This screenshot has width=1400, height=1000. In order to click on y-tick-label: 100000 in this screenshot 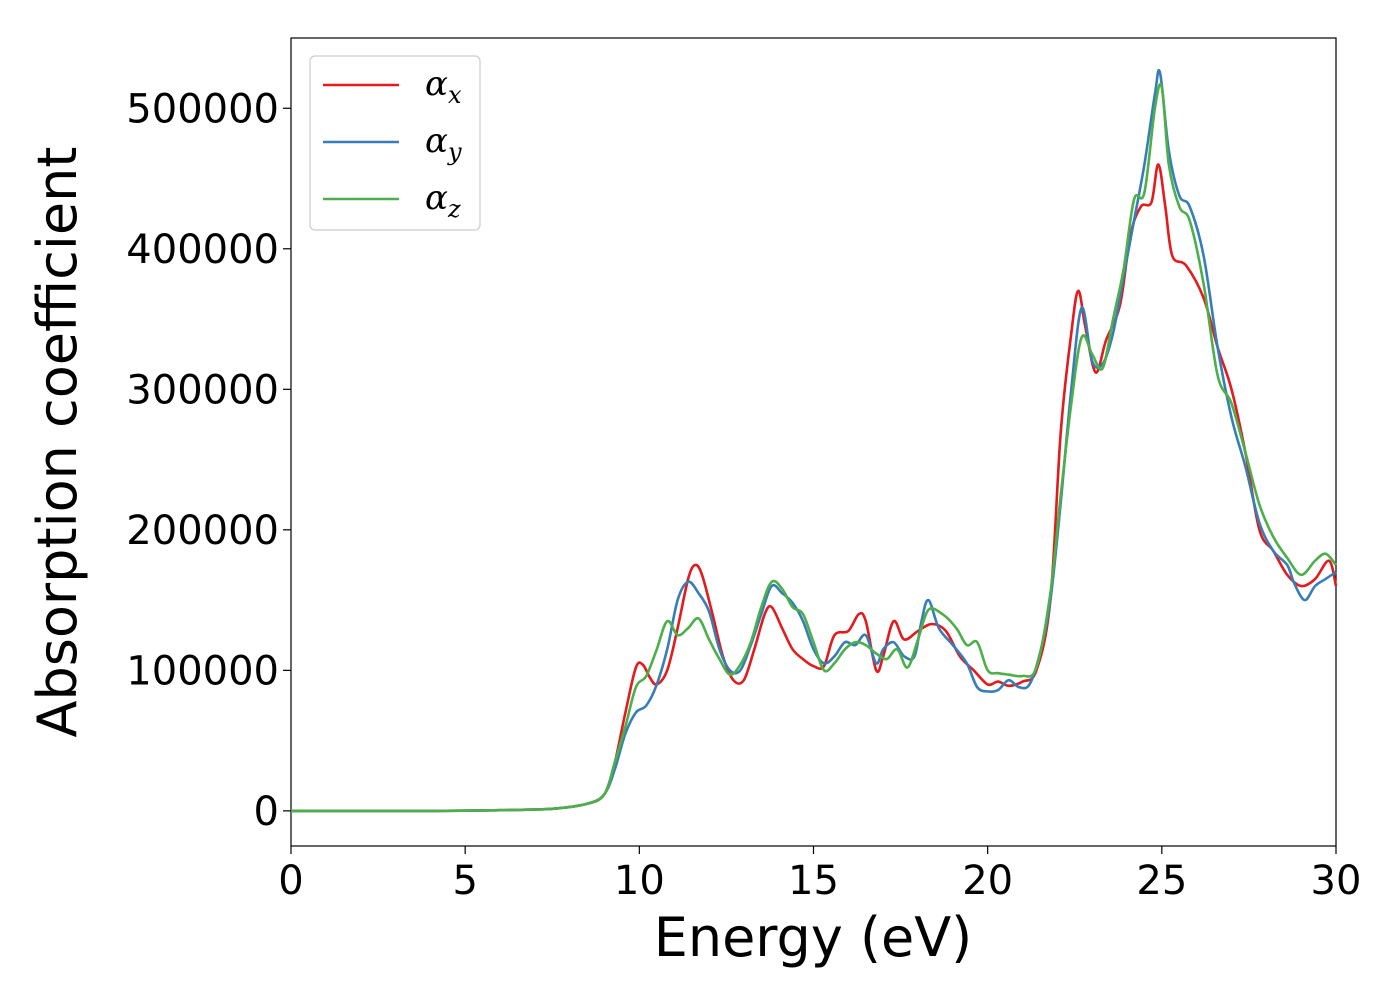, I will do `click(202, 671)`.